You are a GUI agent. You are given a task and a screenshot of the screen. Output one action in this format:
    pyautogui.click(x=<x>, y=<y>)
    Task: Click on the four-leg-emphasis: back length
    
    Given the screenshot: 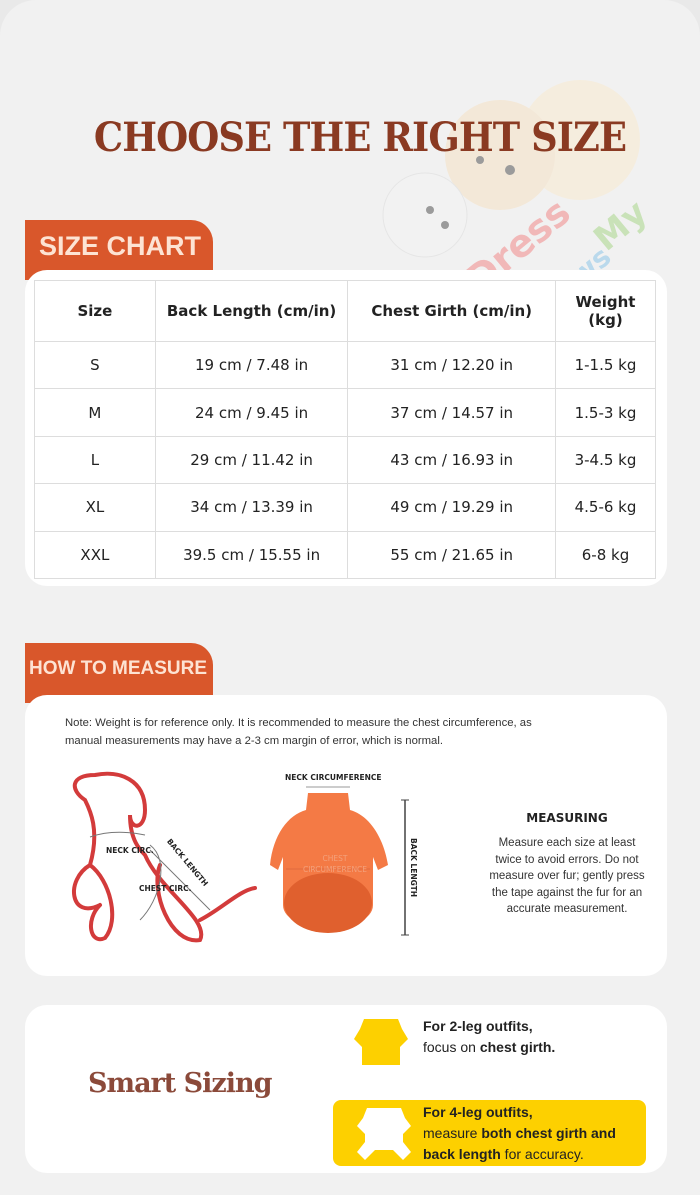 What is the action you would take?
    pyautogui.click(x=462, y=1154)
    